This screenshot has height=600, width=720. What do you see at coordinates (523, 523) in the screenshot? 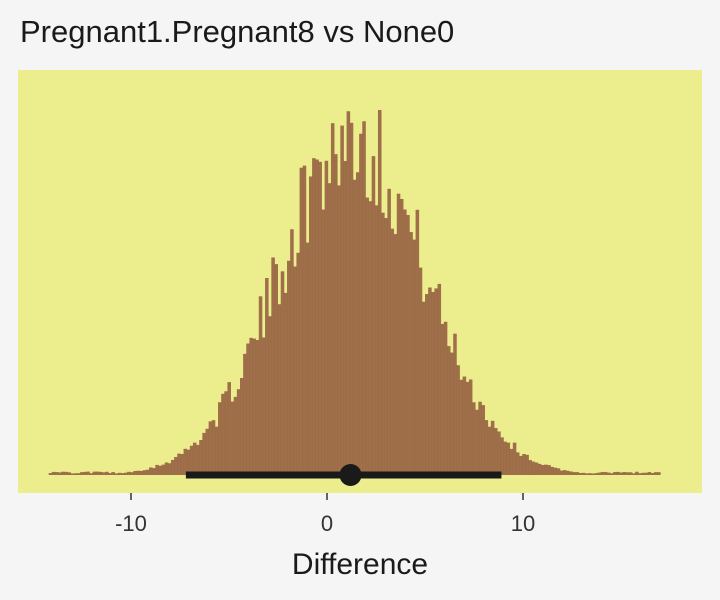
I see `x-tick-label: 10` at bounding box center [523, 523].